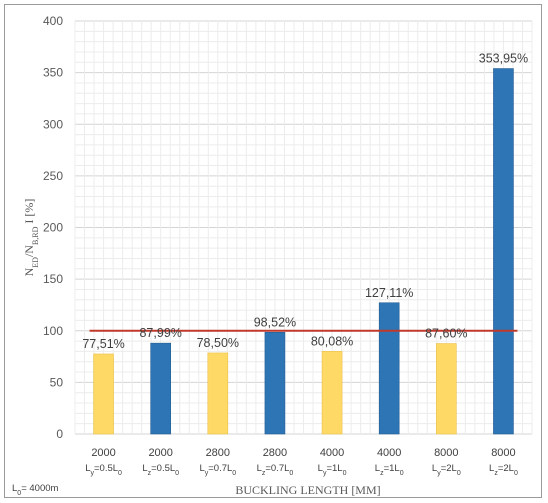 This screenshot has height=503, width=548. What do you see at coordinates (53, 279) in the screenshot?
I see `y-tick-label: 150` at bounding box center [53, 279].